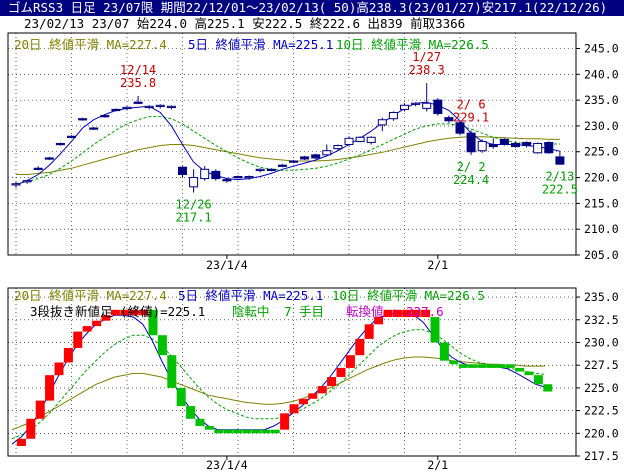 This screenshot has height=475, width=624. Describe the element at coordinates (138, 70) in the screenshot. I see `annotation-date: 12/14` at that location.